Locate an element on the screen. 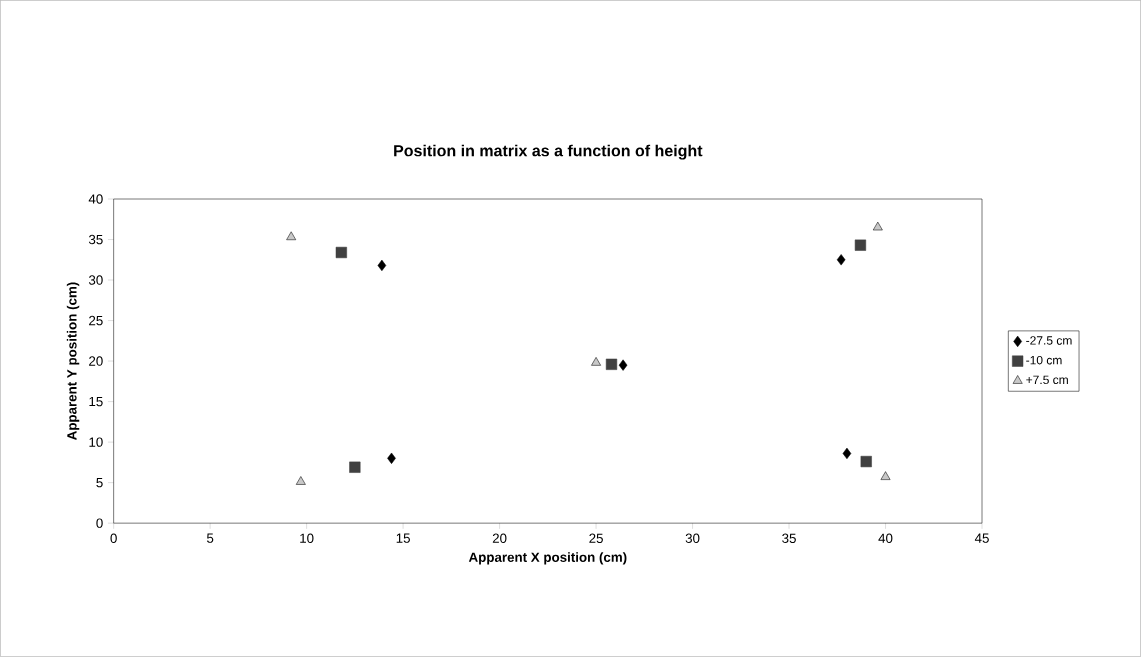 The width and height of the screenshot is (1141, 657). y-tick-label: 10 is located at coordinates (96, 442).